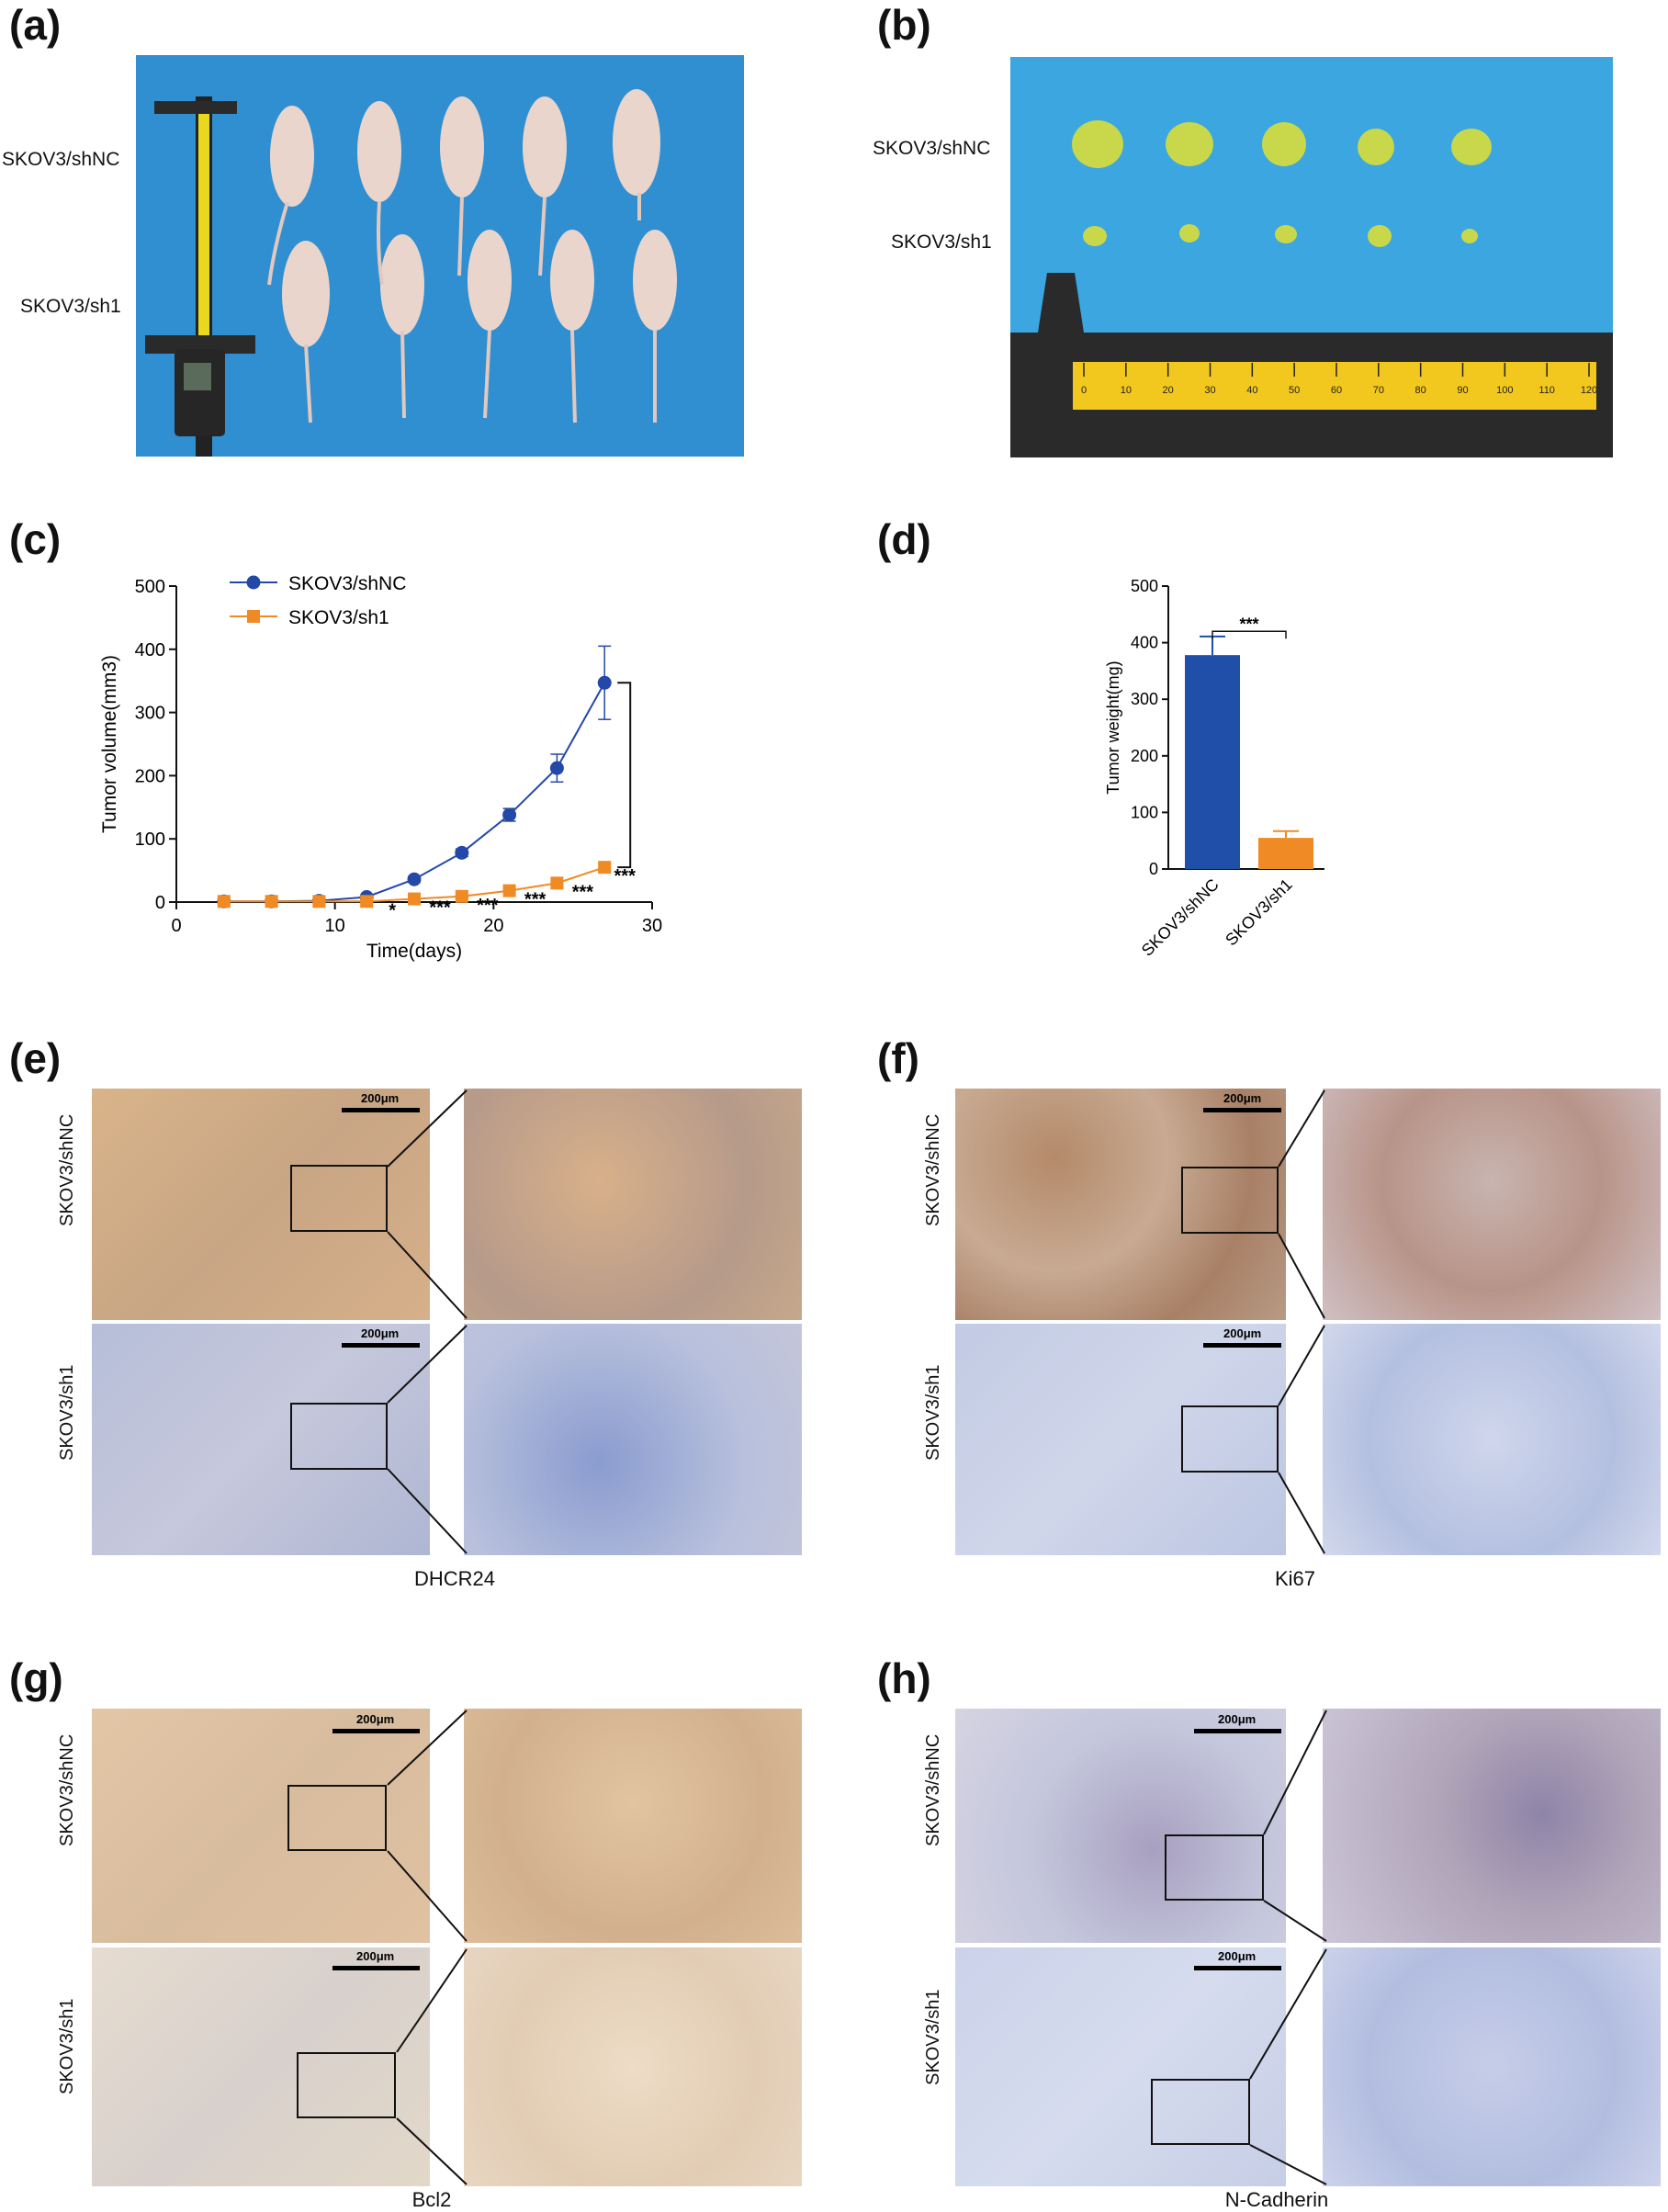  What do you see at coordinates (339, 1198) in the screenshot?
I see `inset-box-e-top` at bounding box center [339, 1198].